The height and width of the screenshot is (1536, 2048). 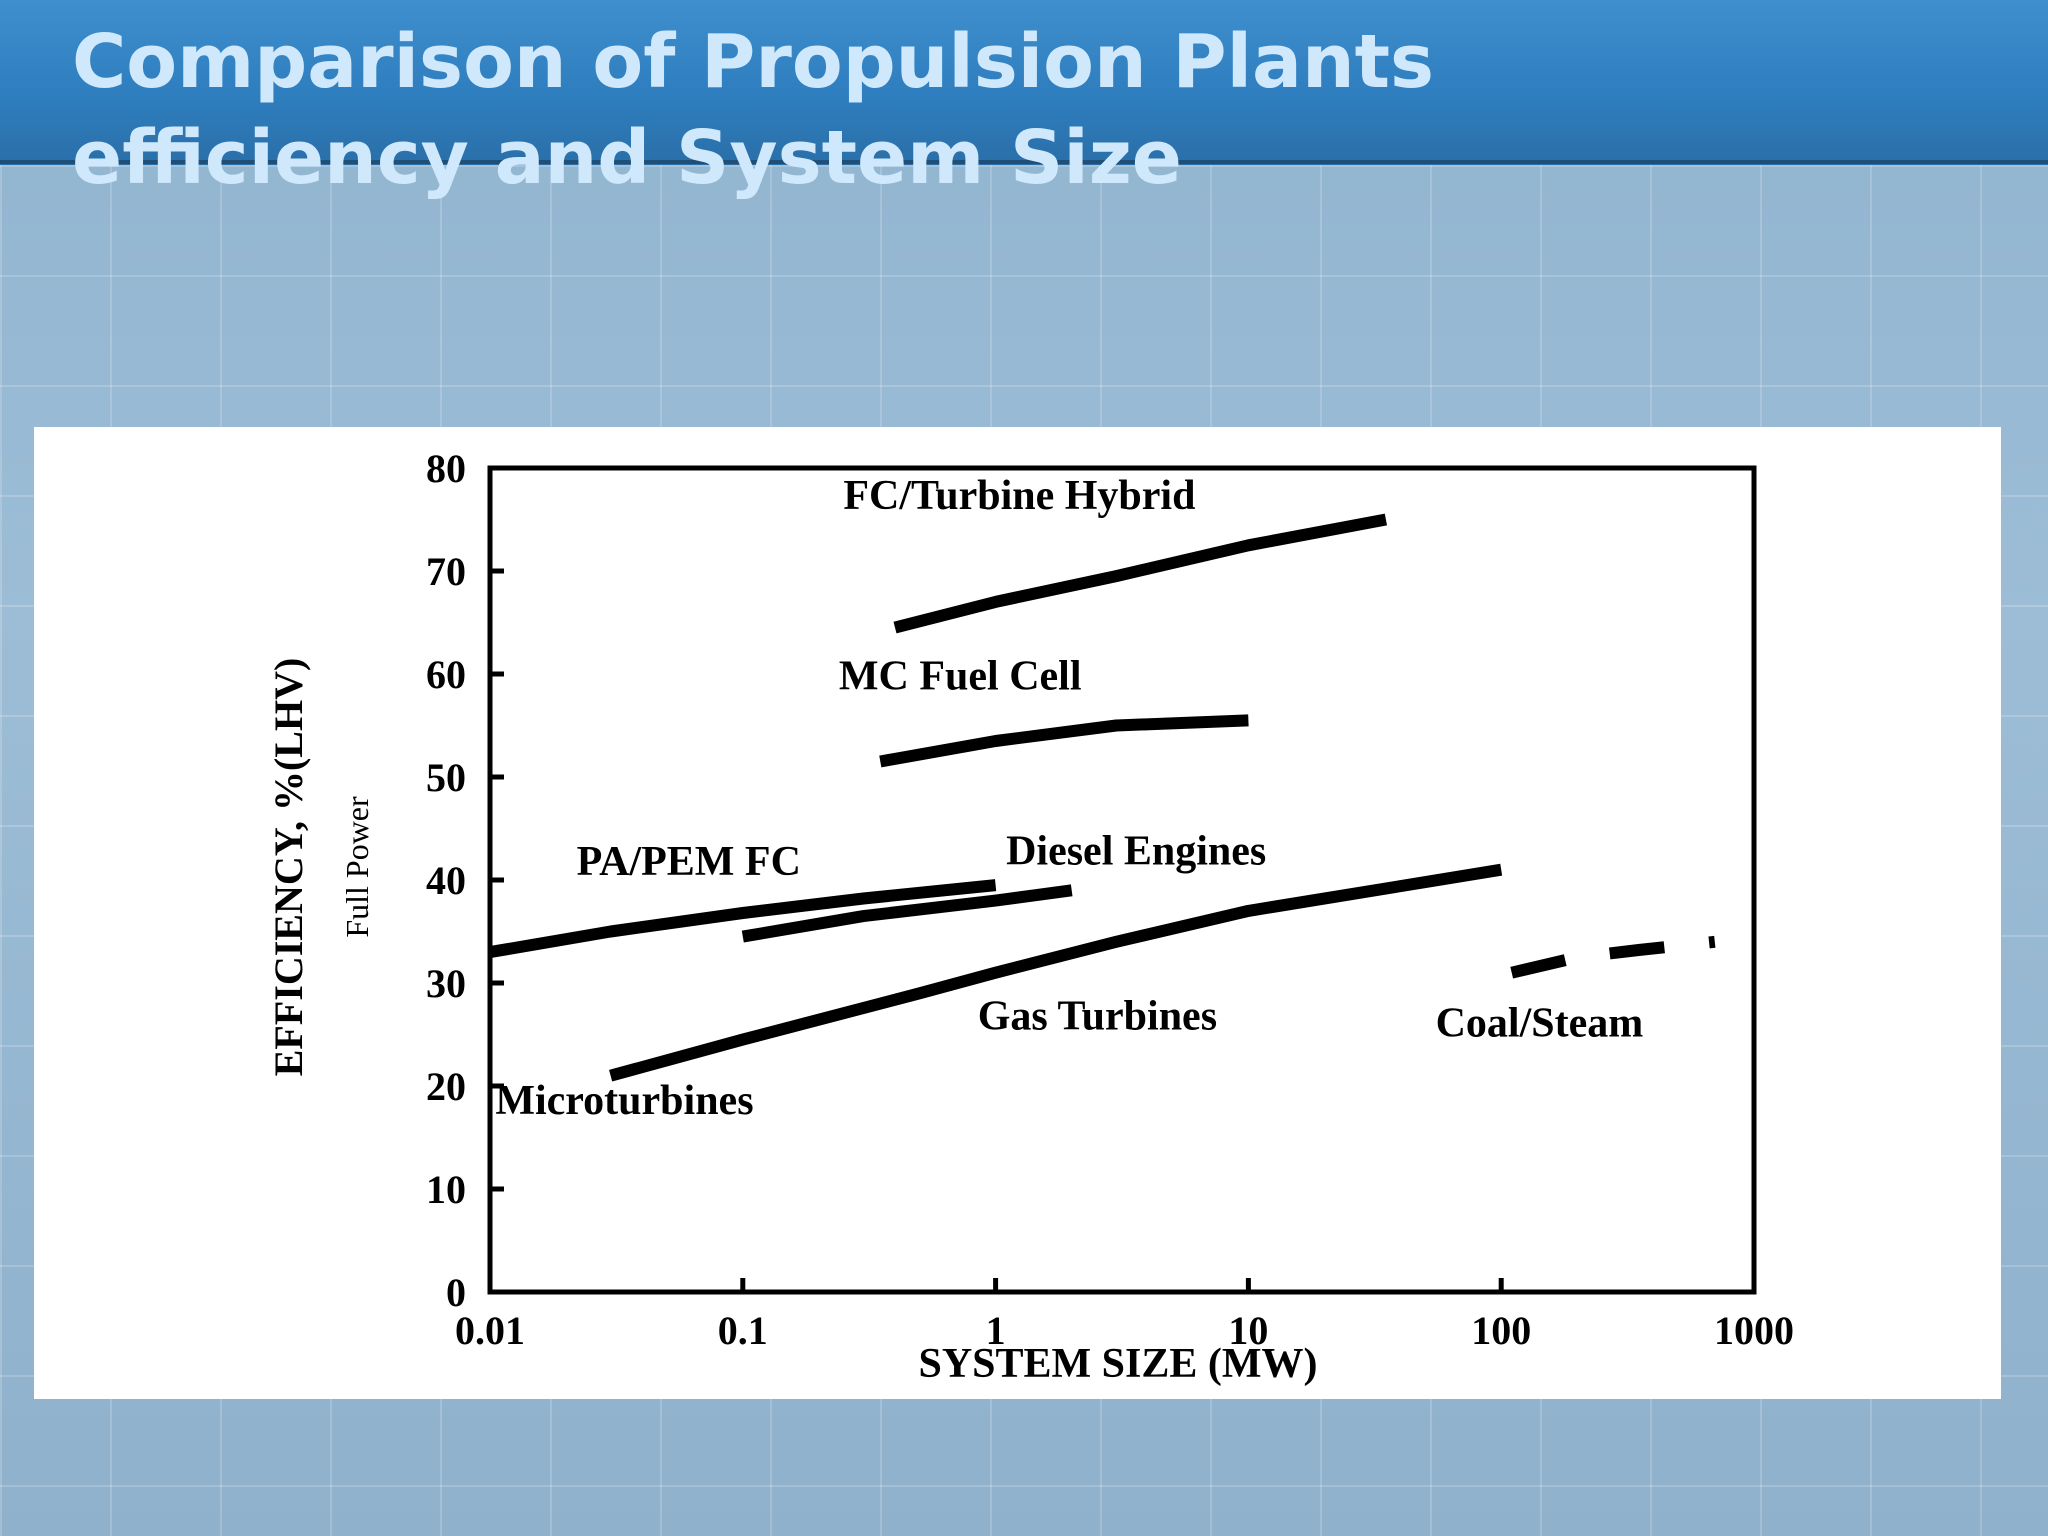 I want to click on y-tick-label: 20, so click(x=446, y=1086).